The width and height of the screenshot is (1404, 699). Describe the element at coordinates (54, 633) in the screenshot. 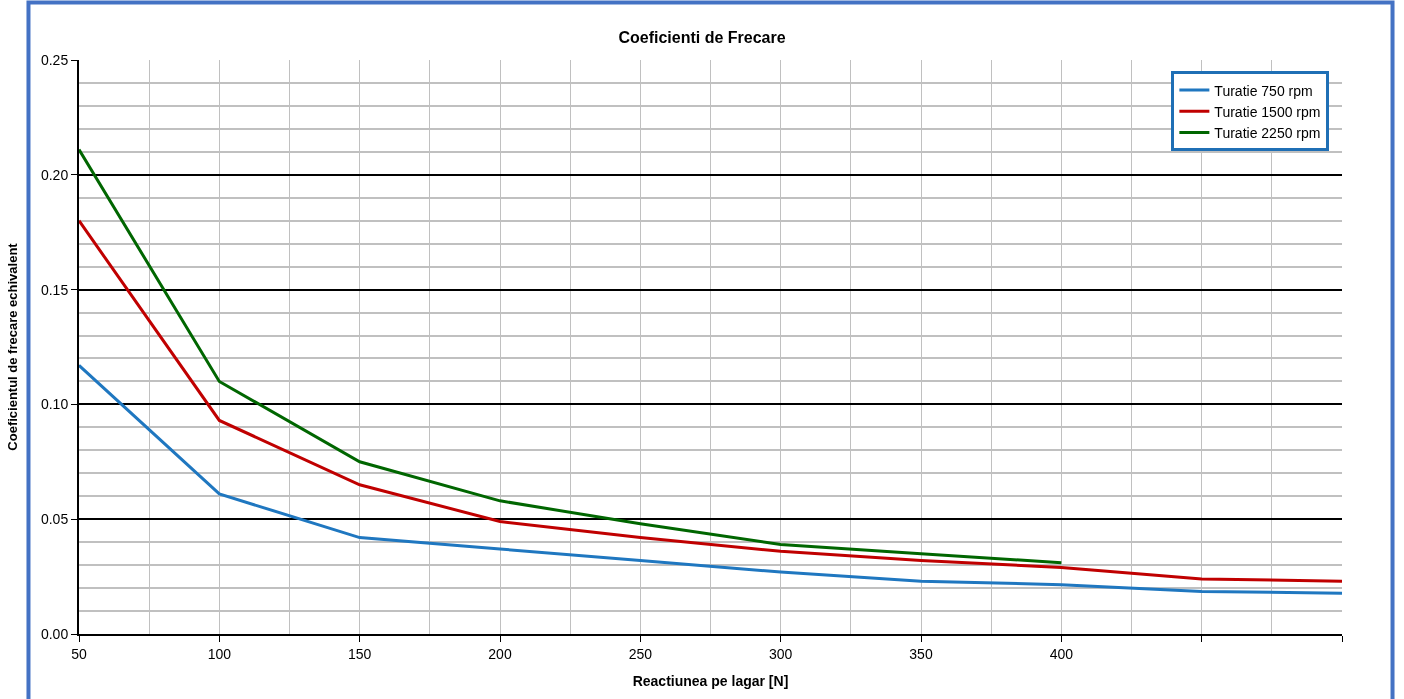

I see `y-tick-label: 0.00` at that location.